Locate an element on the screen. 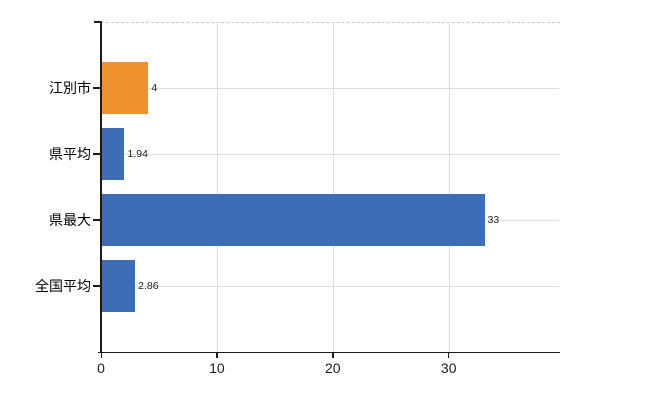  bar-value-label: 33 is located at coordinates (493, 220).